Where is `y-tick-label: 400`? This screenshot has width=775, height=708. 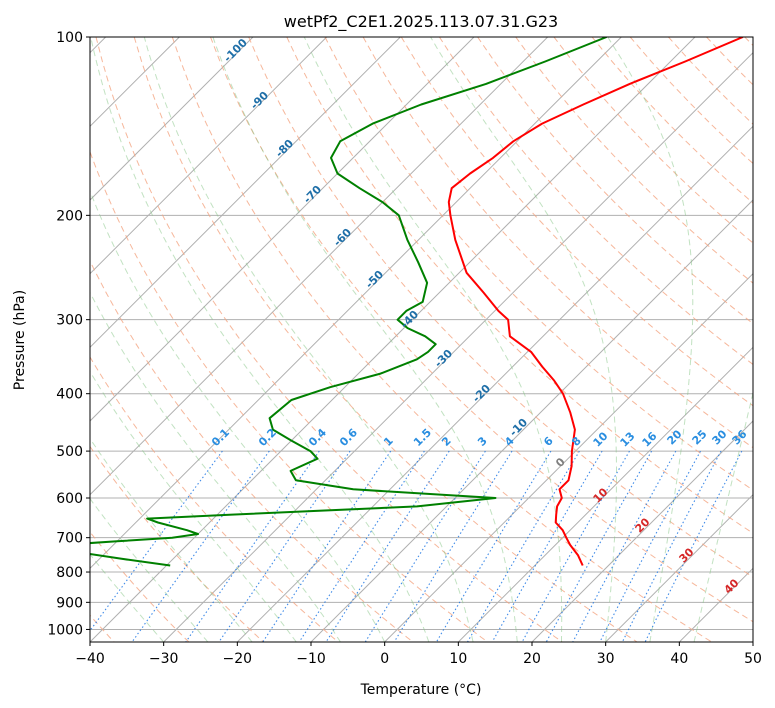 y-tick-label: 400 is located at coordinates (69, 395).